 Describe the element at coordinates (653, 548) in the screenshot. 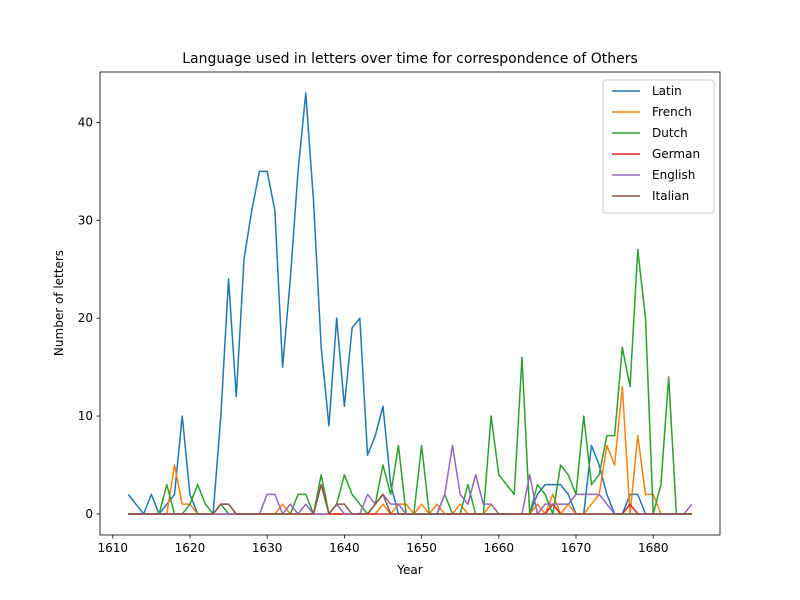

I see `x-tick-label: 1680` at that location.